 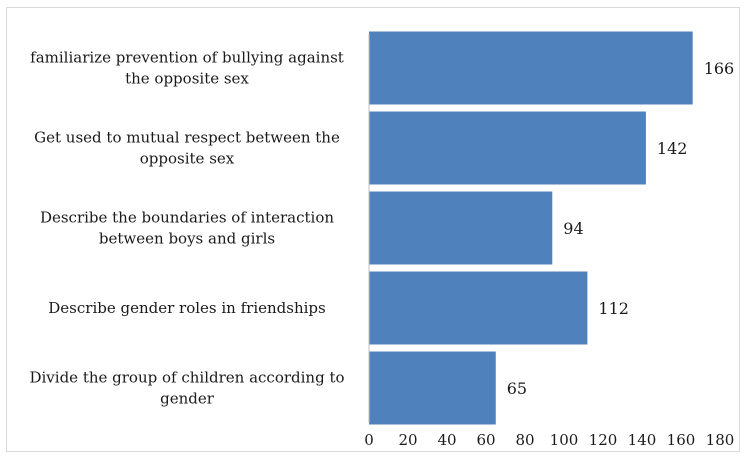 I want to click on x-tick-label-9: 180, so click(x=720, y=440).